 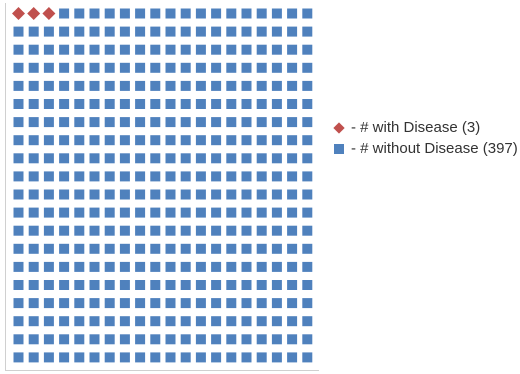 What do you see at coordinates (425, 127) in the screenshot?
I see `legend-item-with-disease: - # with Disease (3)` at bounding box center [425, 127].